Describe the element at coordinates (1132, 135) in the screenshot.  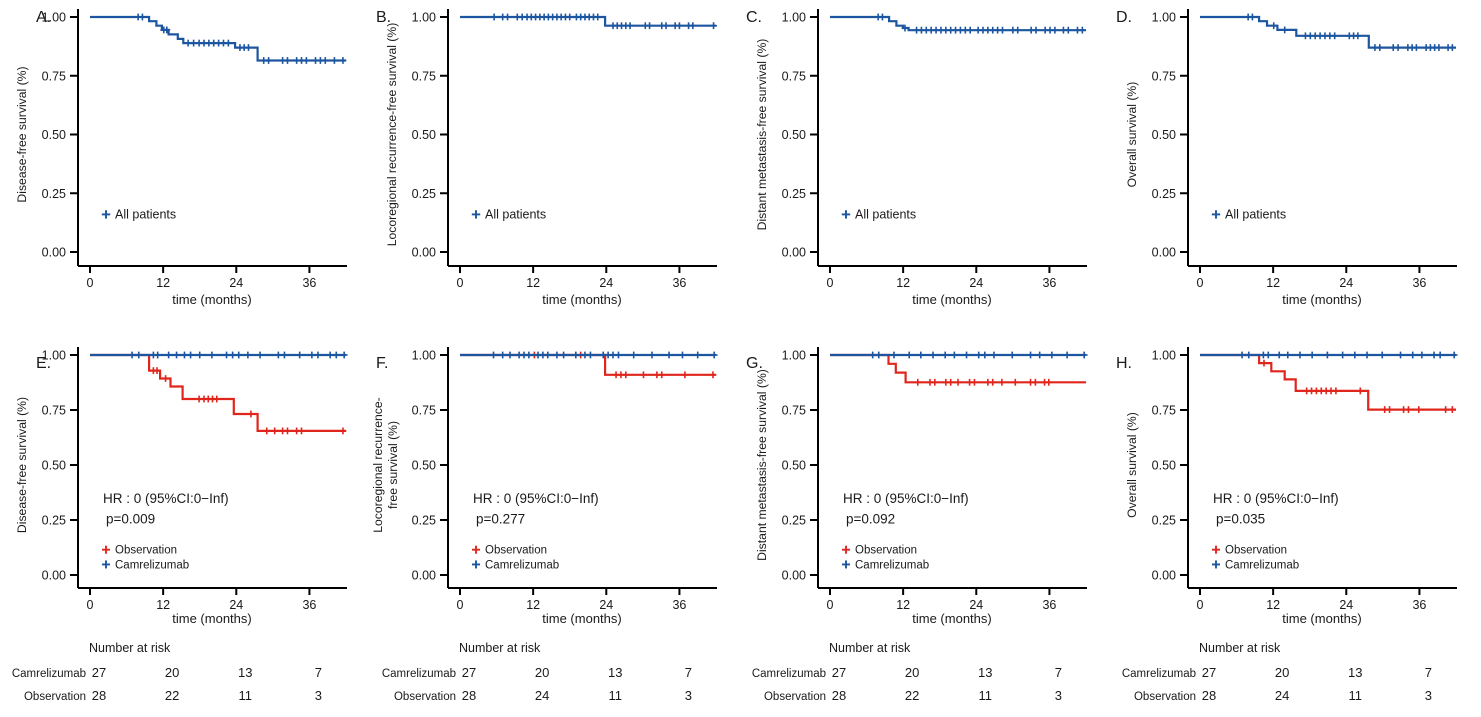
I see `y-axis-label: Overall survival (%)` at that location.